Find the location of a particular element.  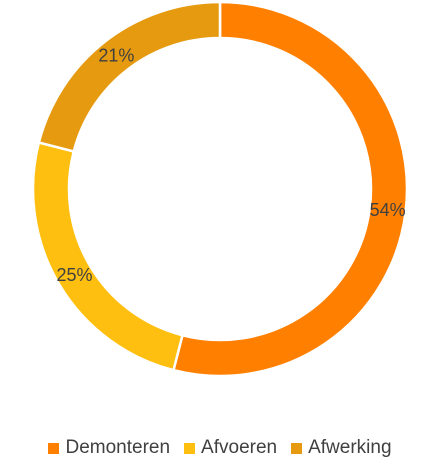

data-label-afvoeren: 25% is located at coordinates (75, 275).